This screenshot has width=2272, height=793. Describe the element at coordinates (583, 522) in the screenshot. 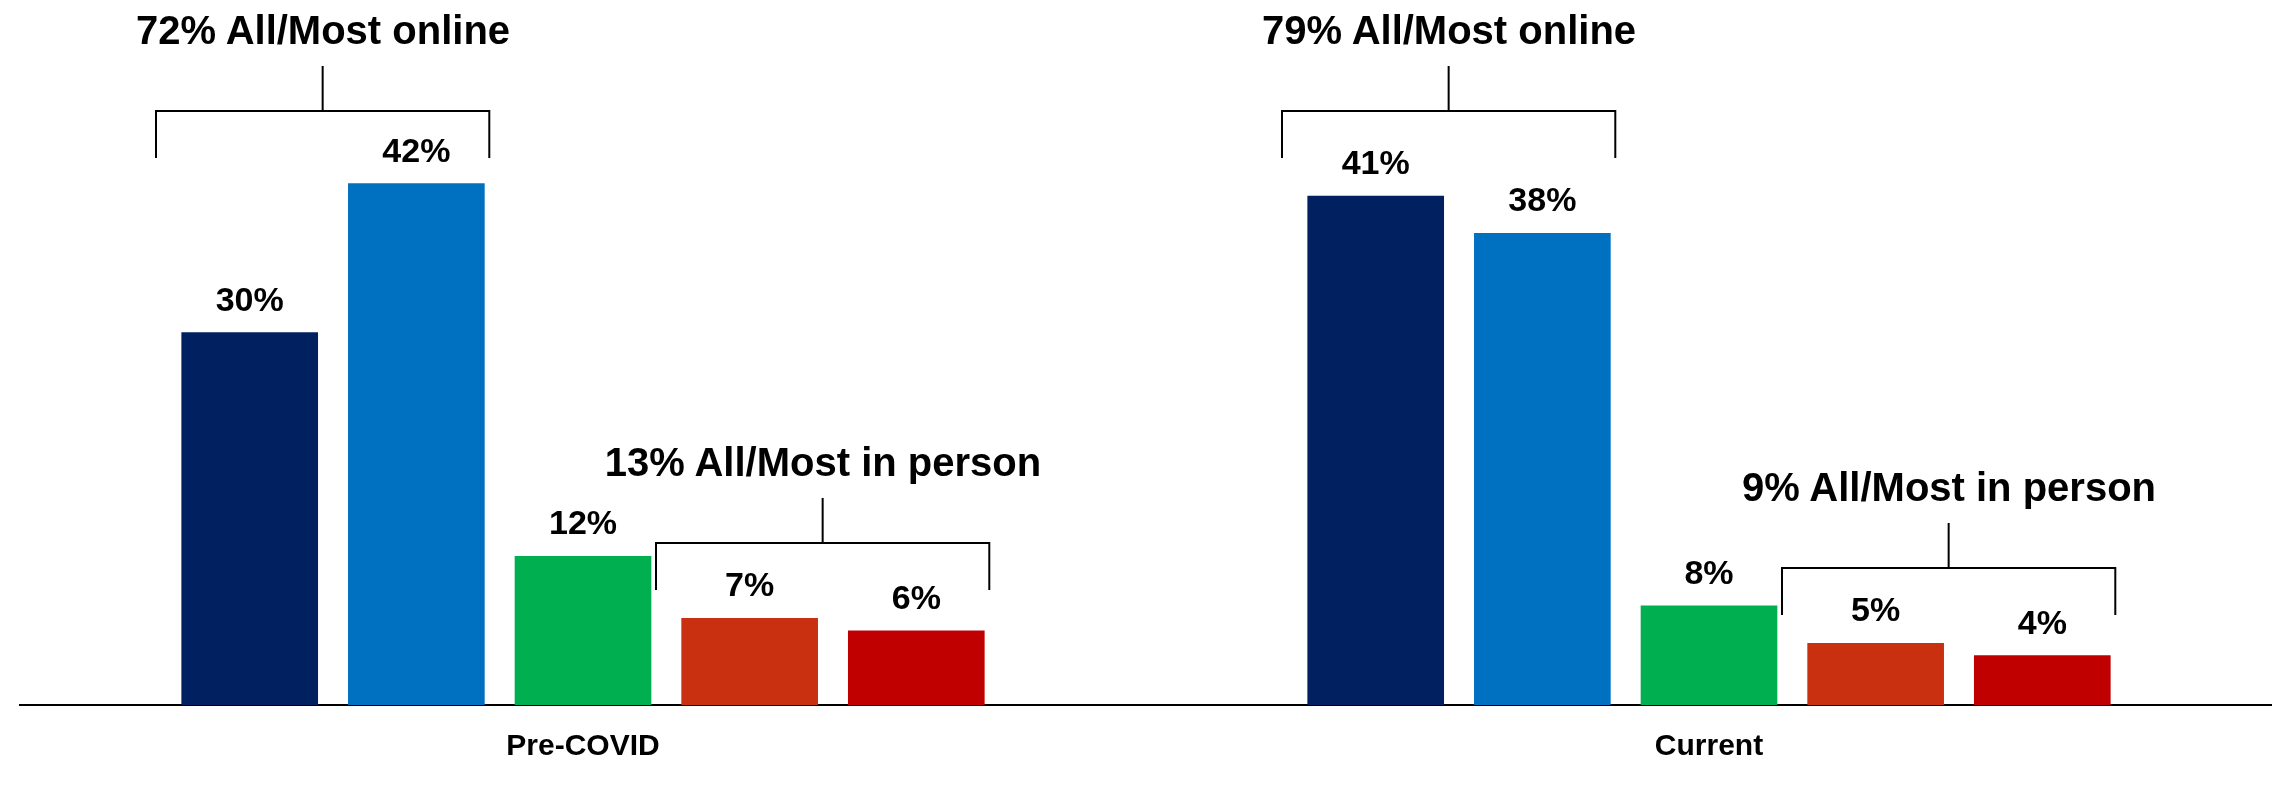

I see `data-label: 12%` at that location.